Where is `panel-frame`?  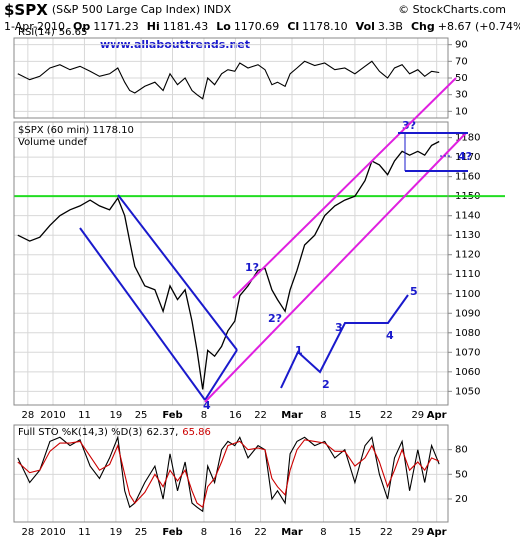
panel-frame is located at coordinates (231, 78).